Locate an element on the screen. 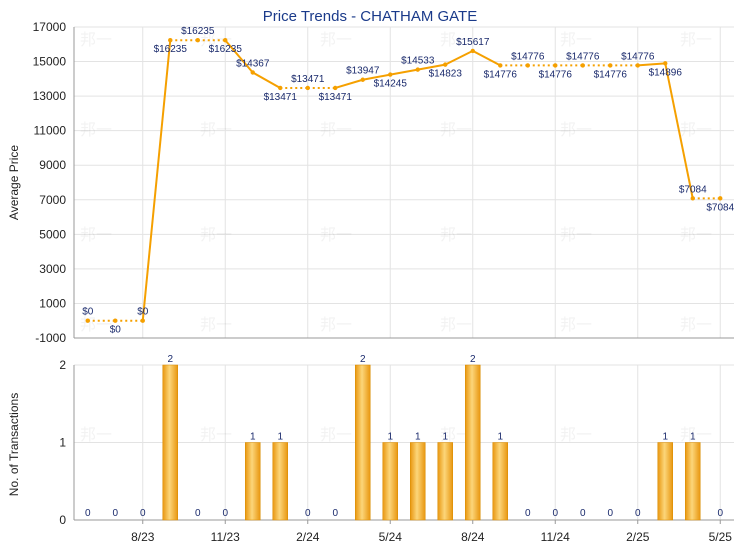  x-tick-label: 5/25 is located at coordinates (721, 537).